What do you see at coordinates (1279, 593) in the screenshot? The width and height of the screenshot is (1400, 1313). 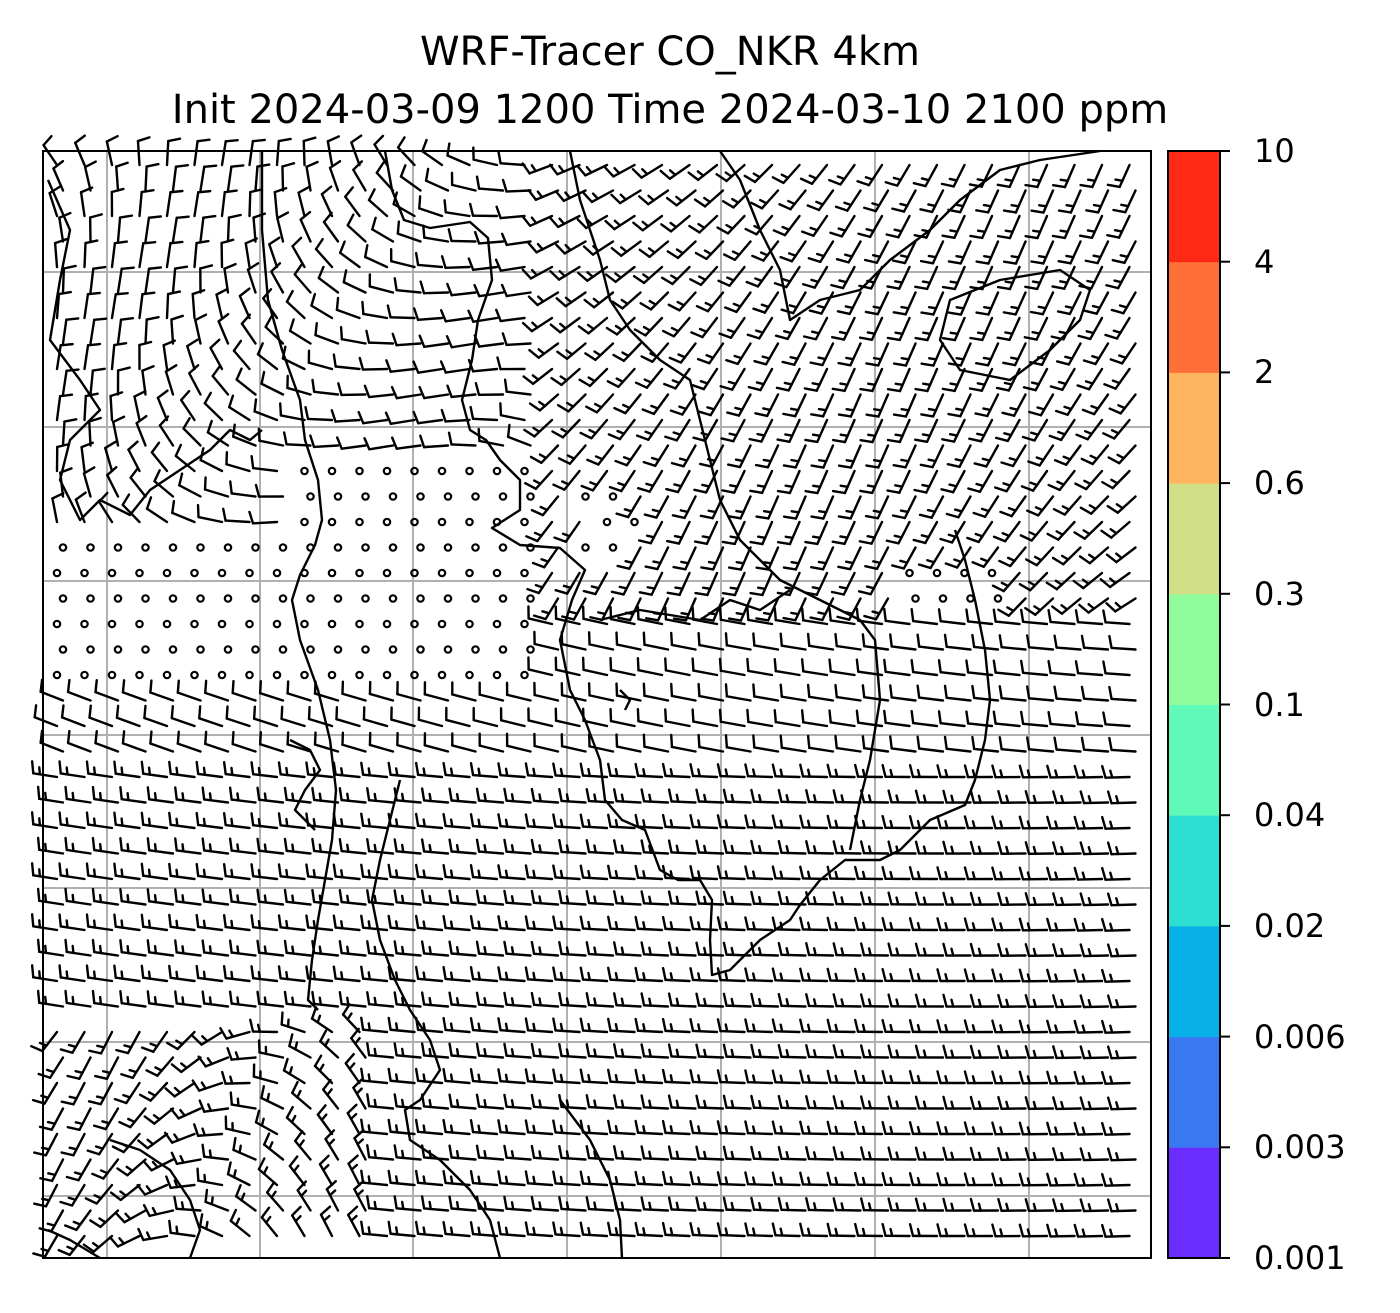 I see `colorbar-tick-label: 0.3` at bounding box center [1279, 593].